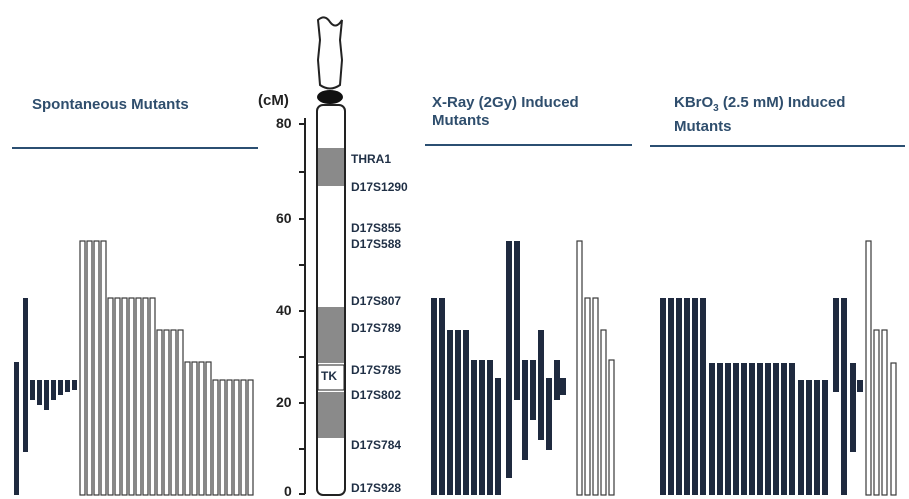 This screenshot has height=499, width=909. What do you see at coordinates (379, 187) in the screenshot?
I see `marker-d17s1290: D17S1290` at bounding box center [379, 187].